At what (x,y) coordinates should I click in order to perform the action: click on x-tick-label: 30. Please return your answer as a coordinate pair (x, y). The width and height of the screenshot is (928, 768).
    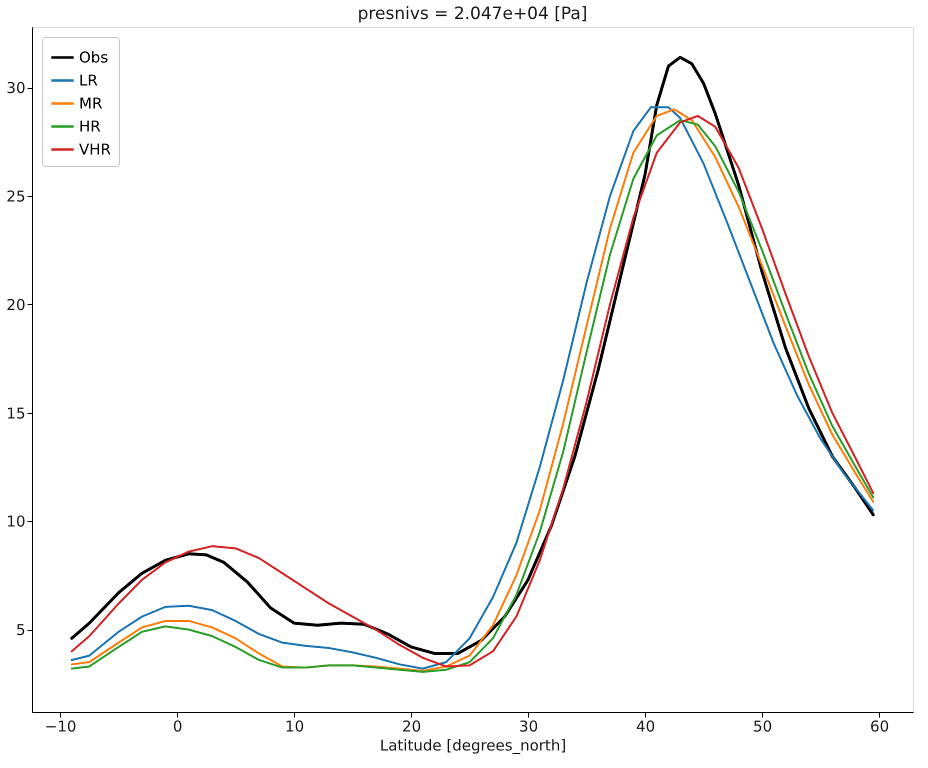
    Looking at the image, I should click on (528, 727).